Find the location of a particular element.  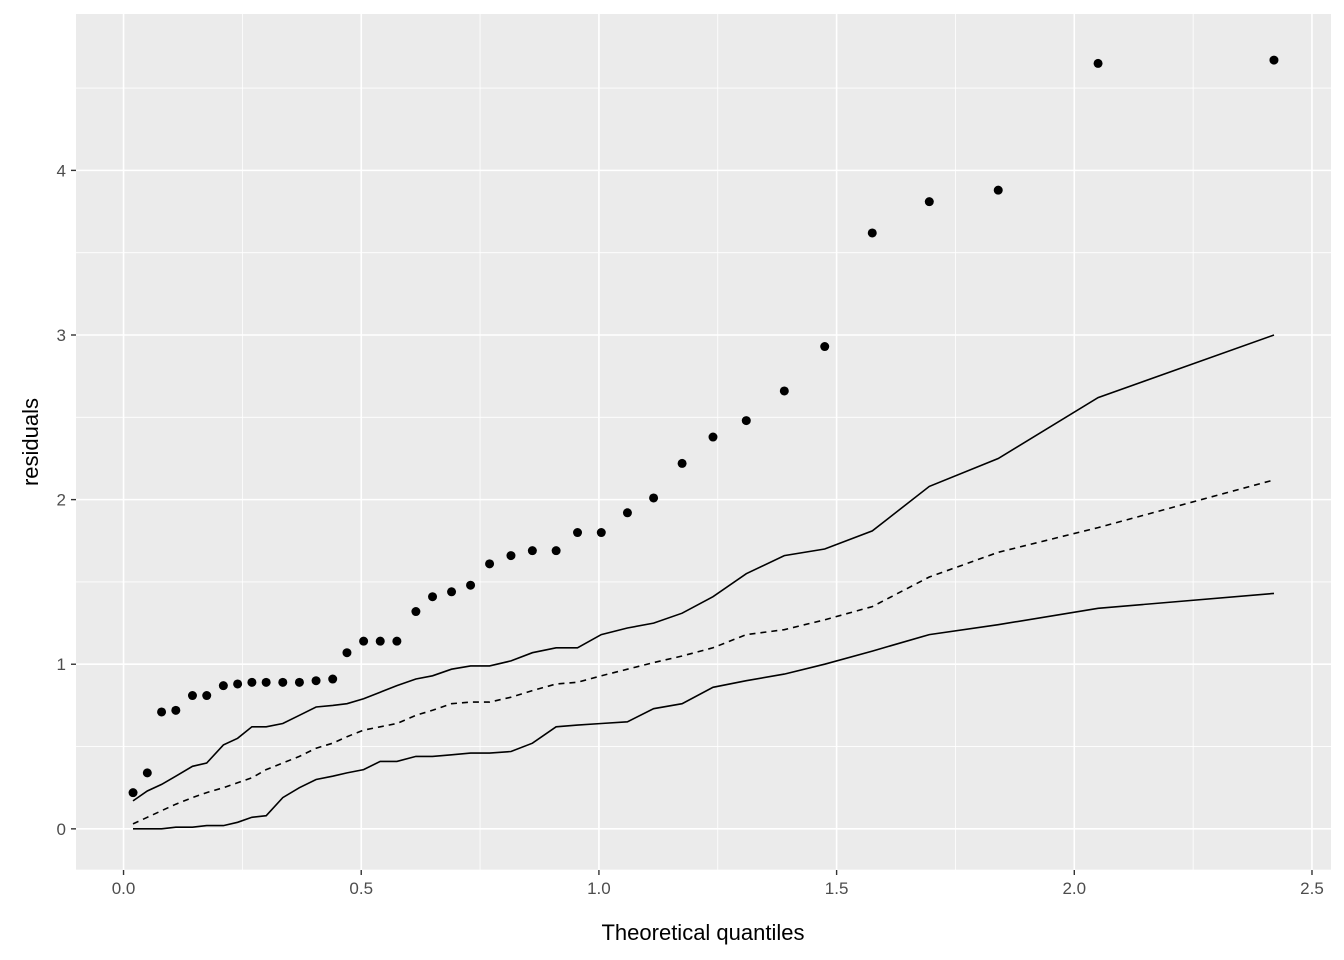

y-tick-label: 4 is located at coordinates (61, 170).